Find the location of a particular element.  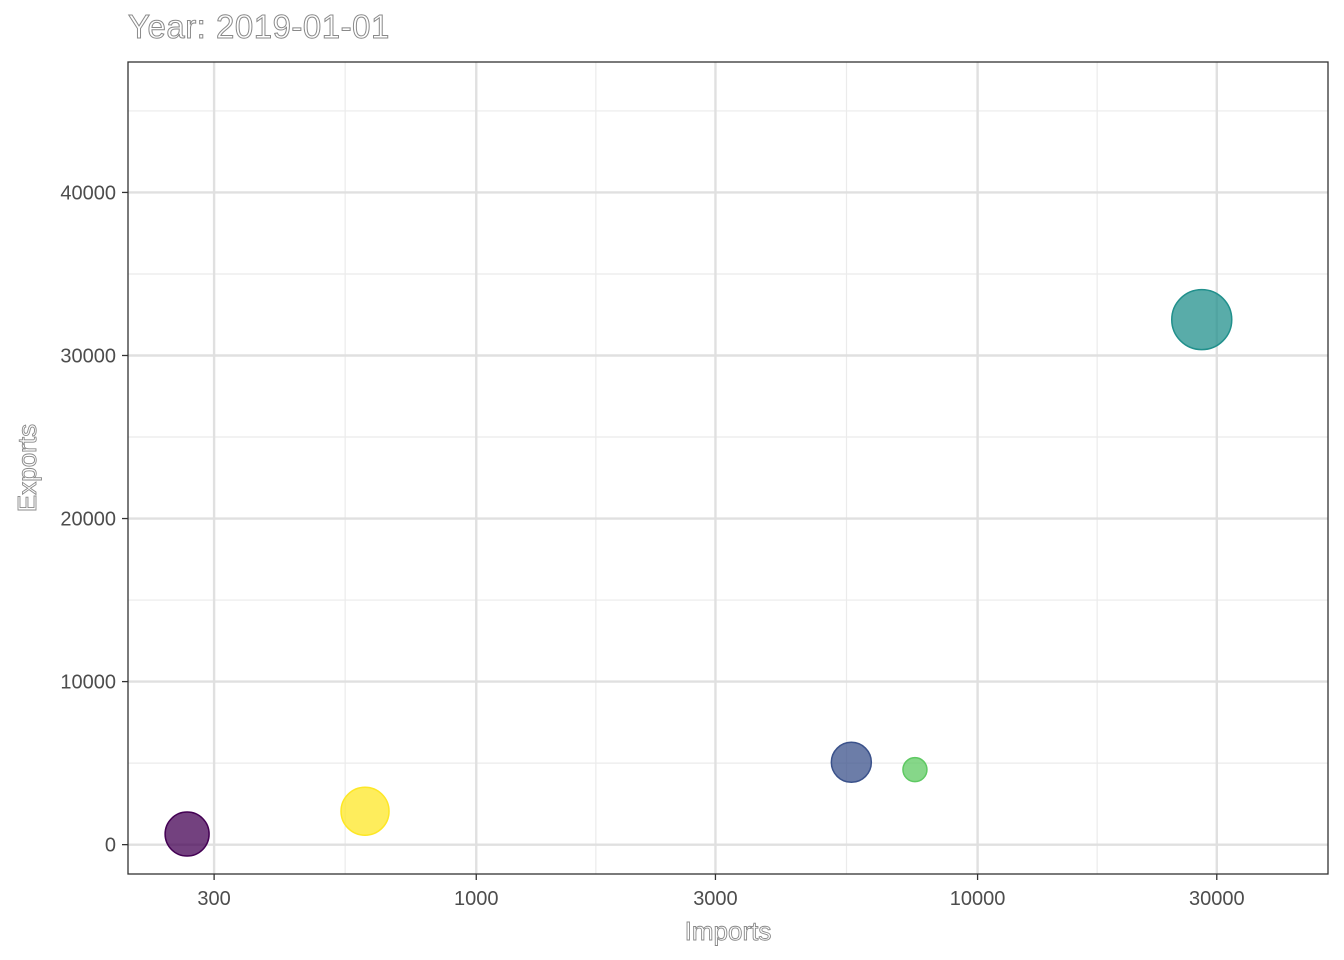

y-tick-label: 10000 is located at coordinates (88, 683).